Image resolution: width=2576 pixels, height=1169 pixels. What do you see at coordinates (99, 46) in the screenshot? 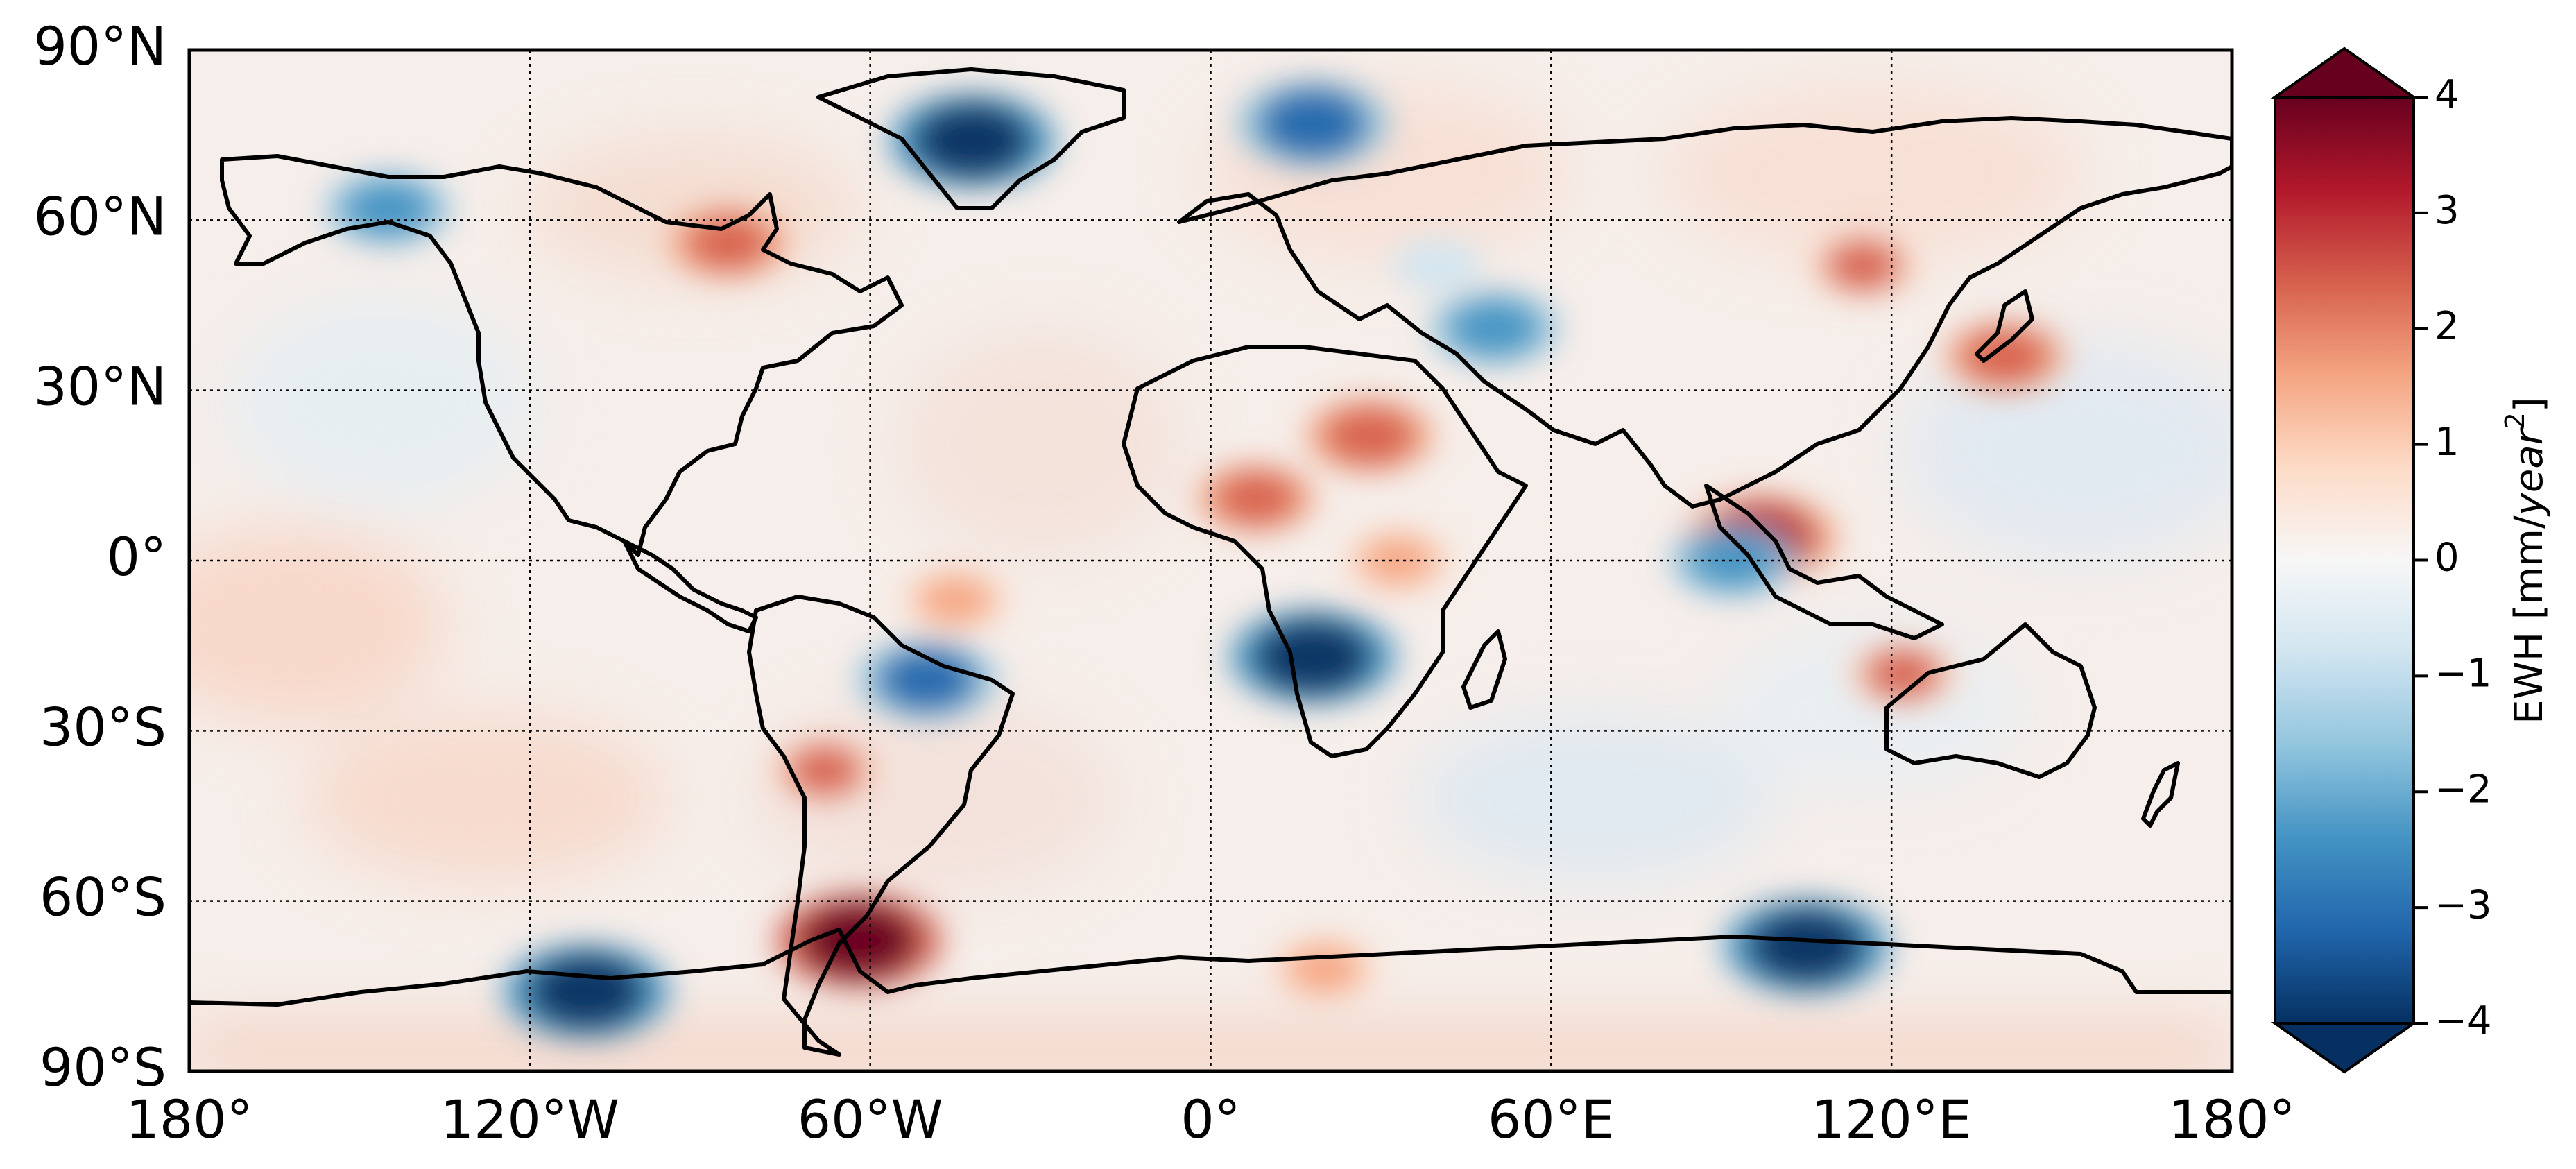
I see `lat-tick-label: 90°N` at bounding box center [99, 46].